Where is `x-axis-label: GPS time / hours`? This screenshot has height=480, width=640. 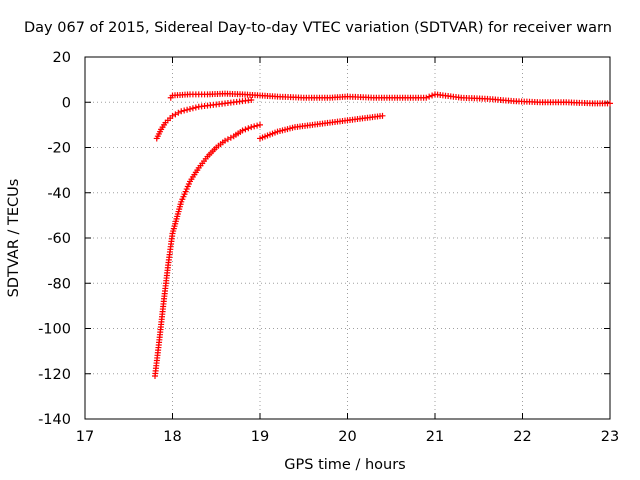 x-axis-label: GPS time / hours is located at coordinates (345, 465).